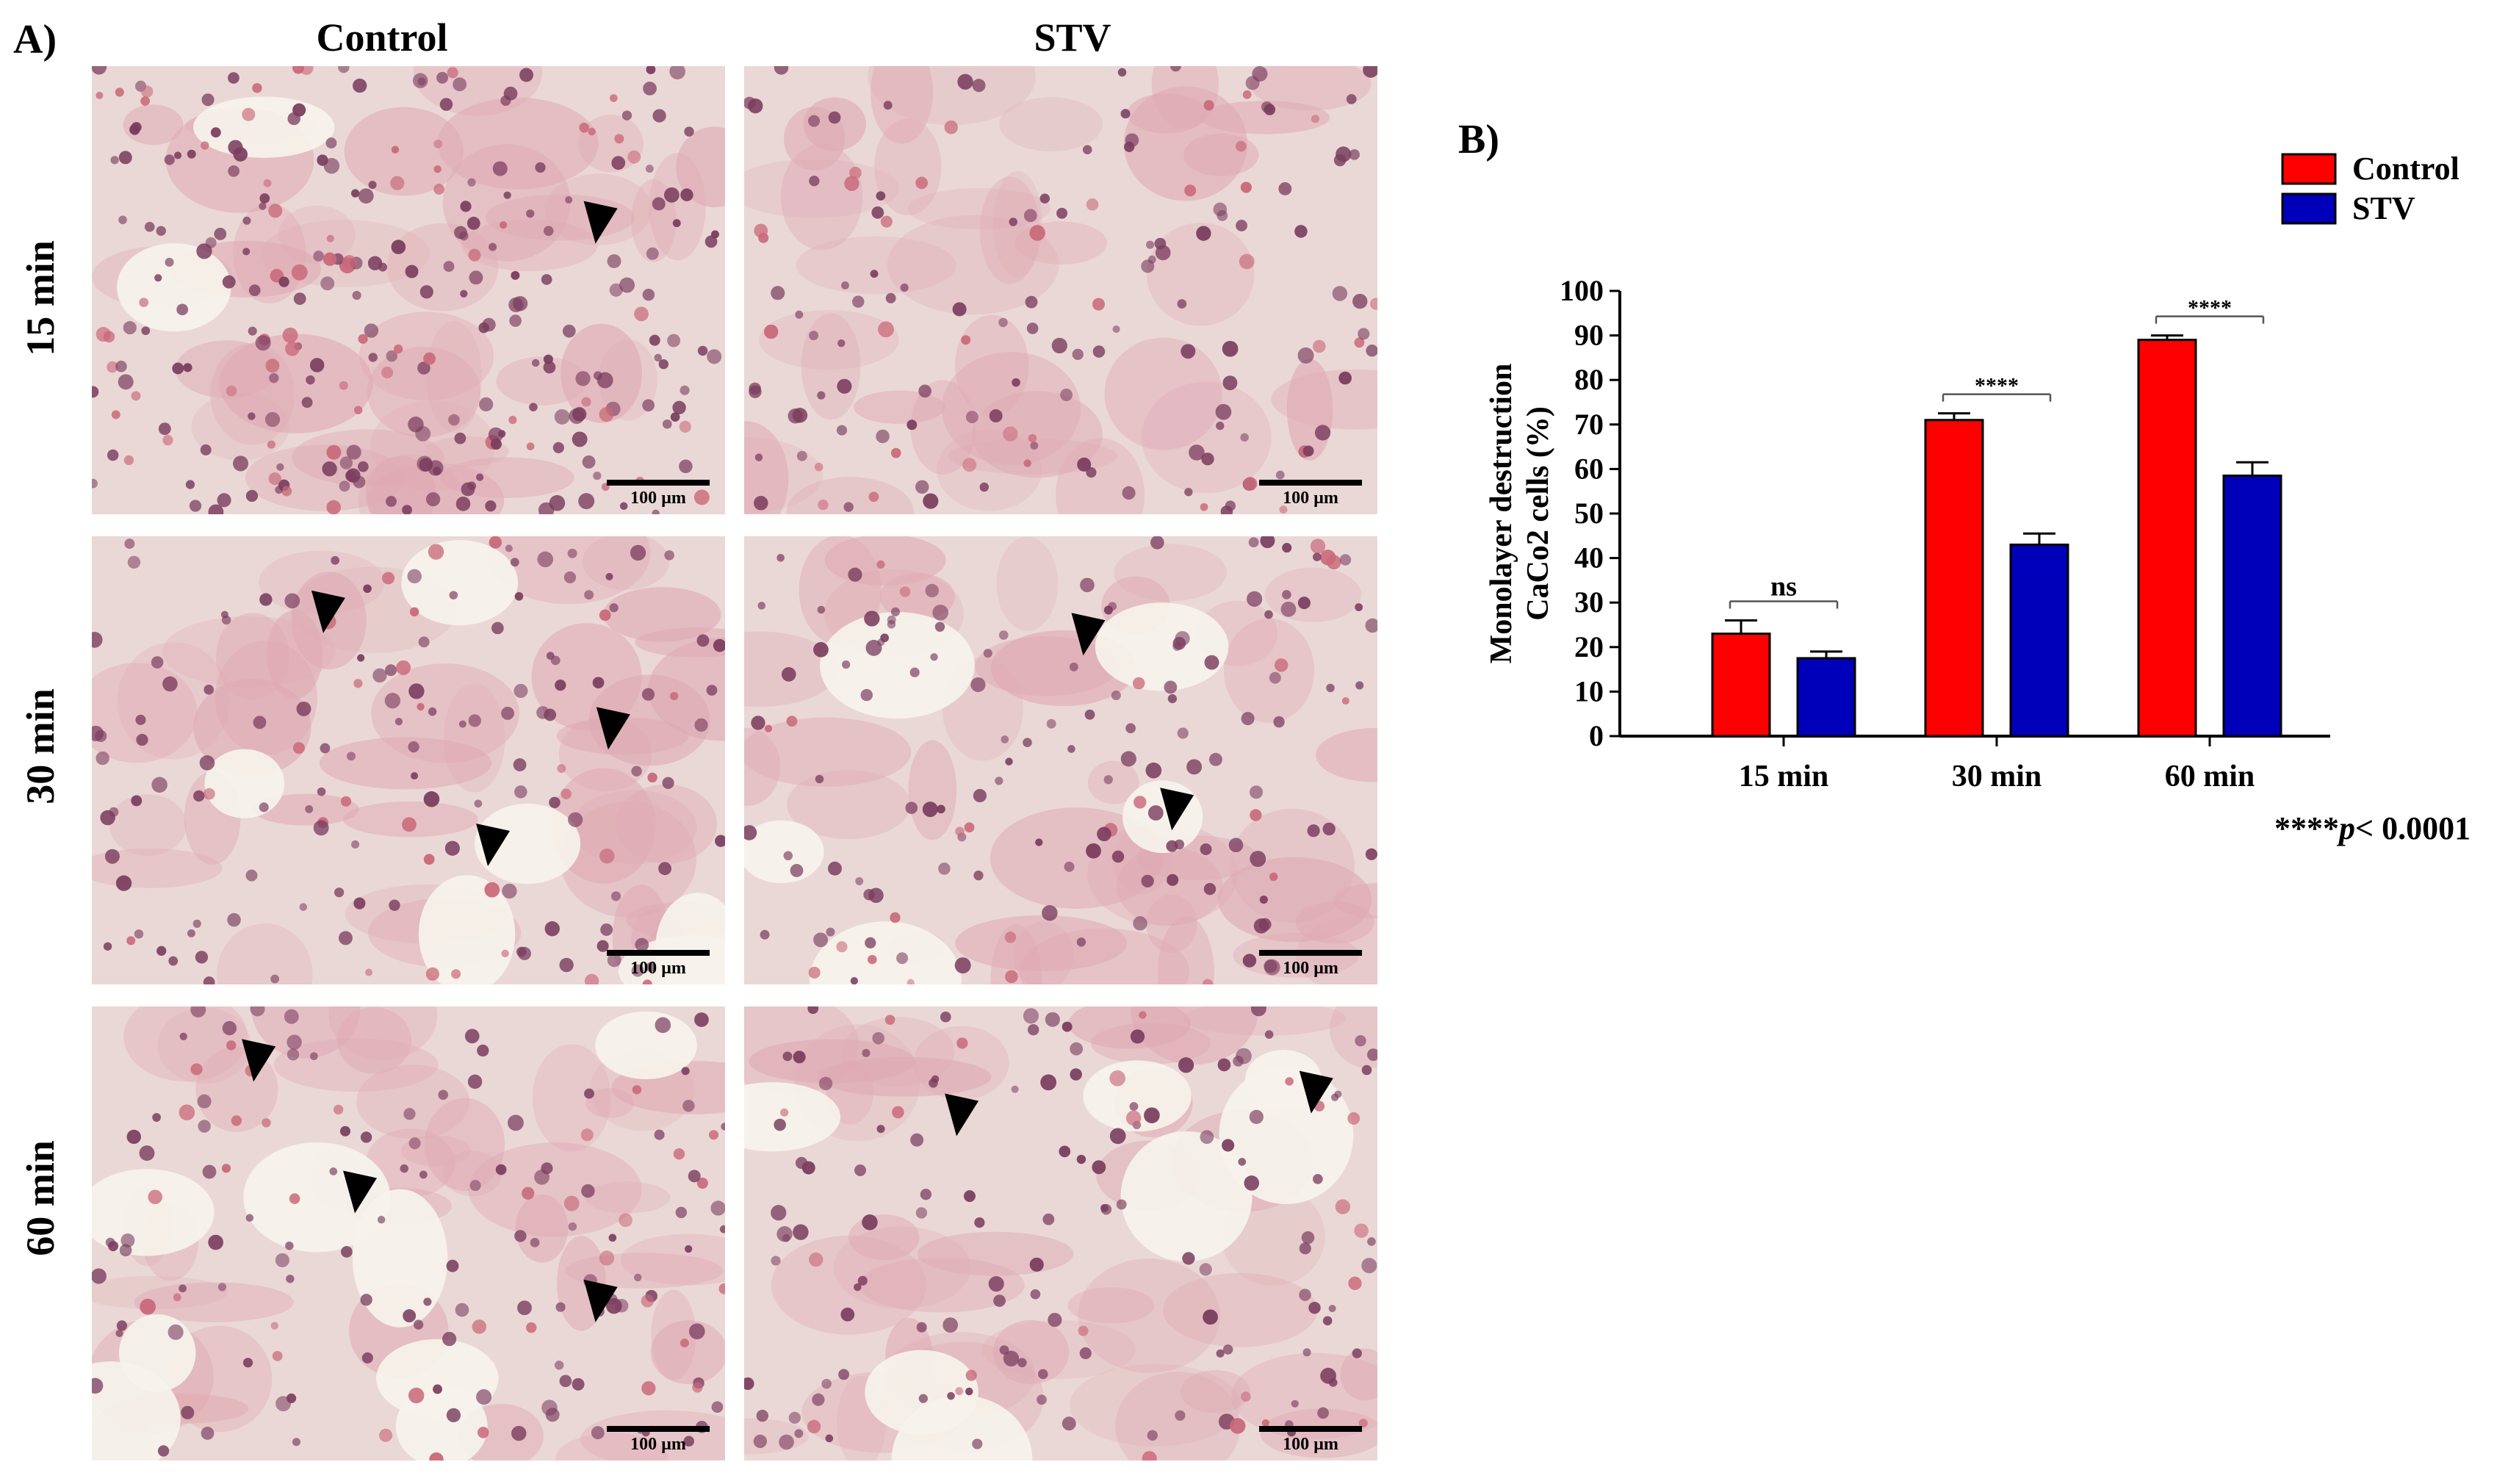 This screenshot has height=1484, width=2519. I want to click on footnote-stars: ****, so click(2306, 828).